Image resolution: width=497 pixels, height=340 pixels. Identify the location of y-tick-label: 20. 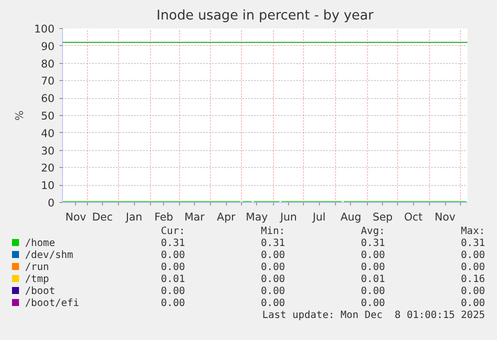
(47, 168).